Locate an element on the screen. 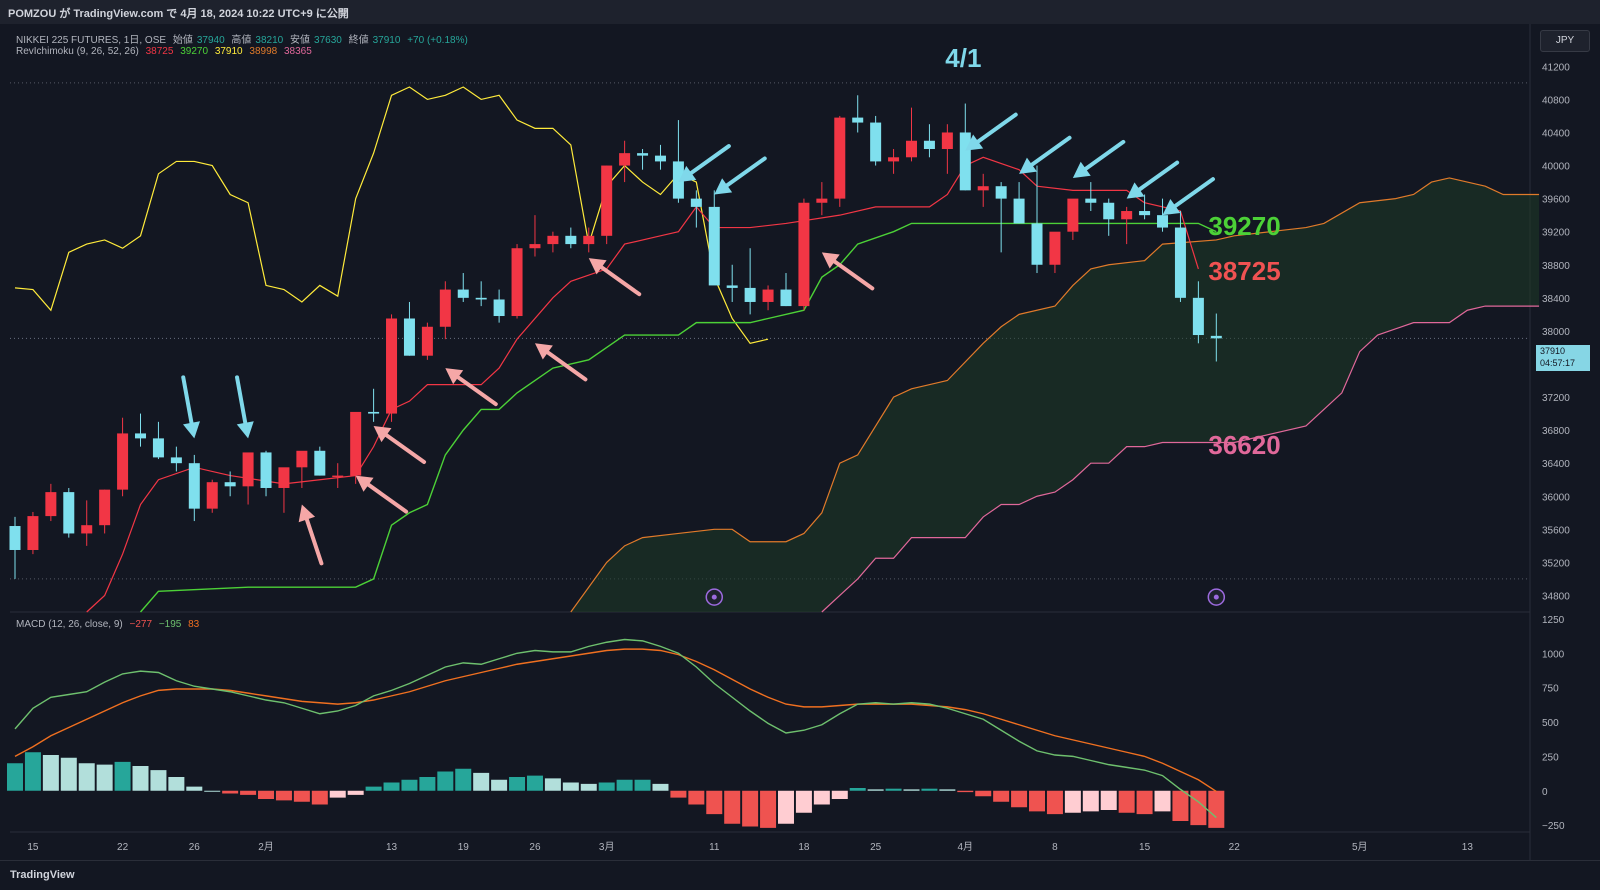  time-tick-label: 2月 is located at coordinates (266, 847).